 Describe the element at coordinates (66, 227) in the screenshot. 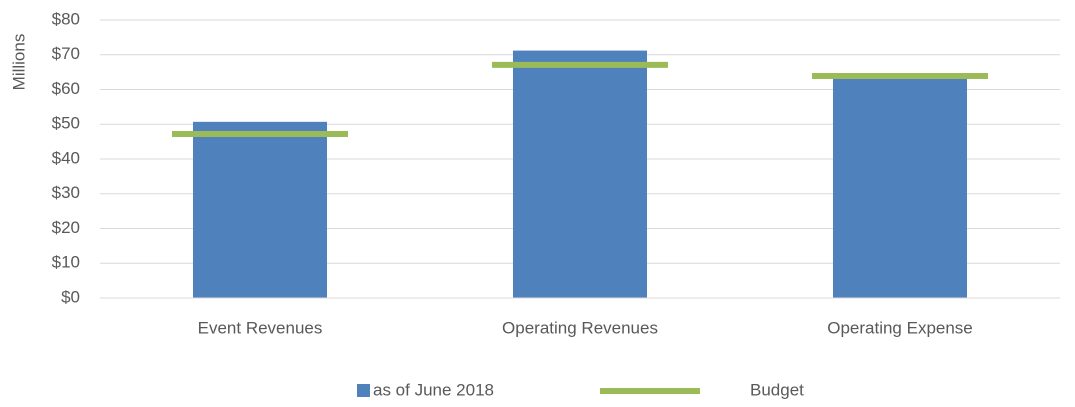

I see `y-tick-label: $20` at that location.